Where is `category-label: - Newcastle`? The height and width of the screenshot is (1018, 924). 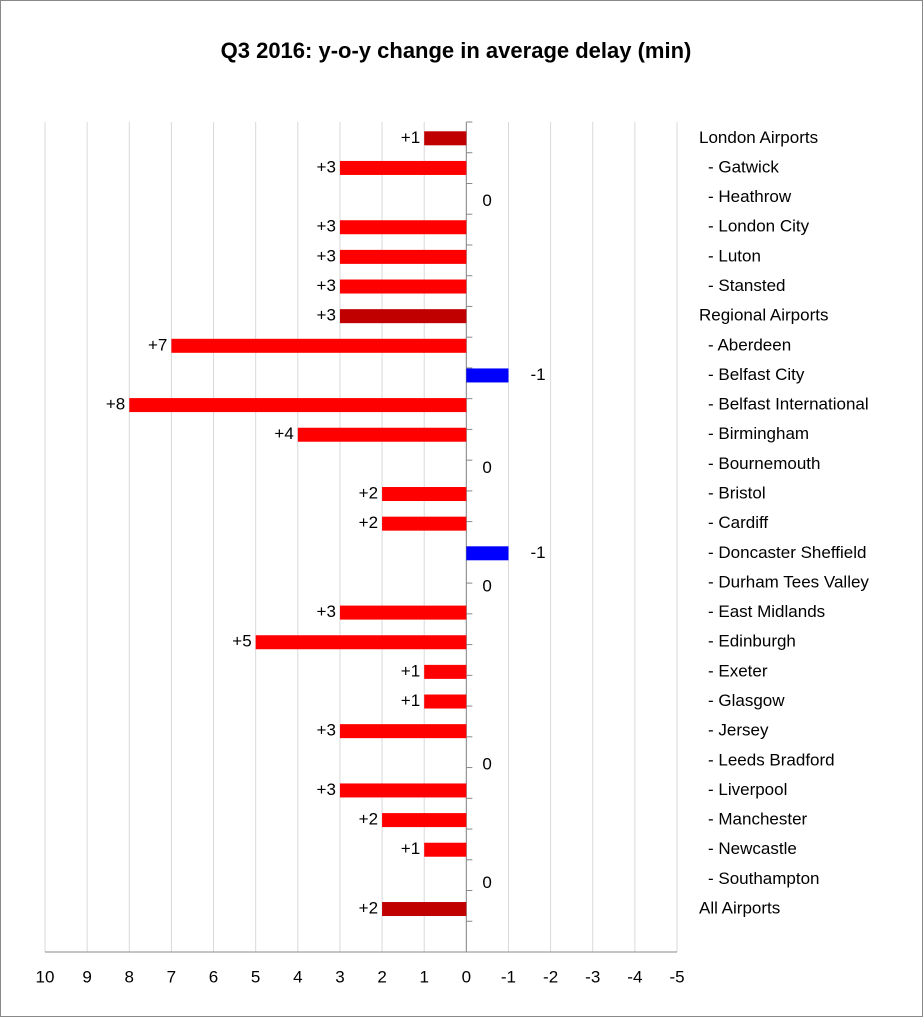
category-label: - Newcastle is located at coordinates (752, 848).